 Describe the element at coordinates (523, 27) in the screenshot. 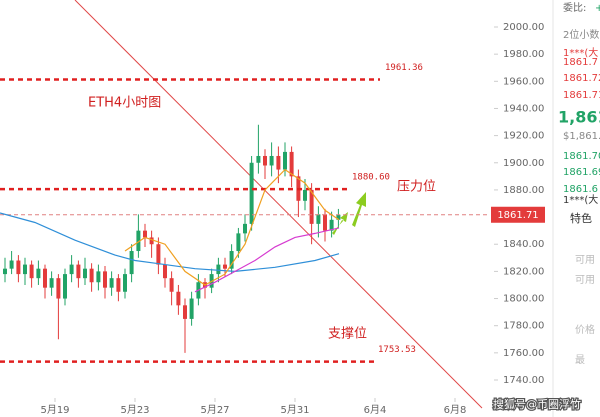

I see `y-tick-label: 2000.00` at that location.